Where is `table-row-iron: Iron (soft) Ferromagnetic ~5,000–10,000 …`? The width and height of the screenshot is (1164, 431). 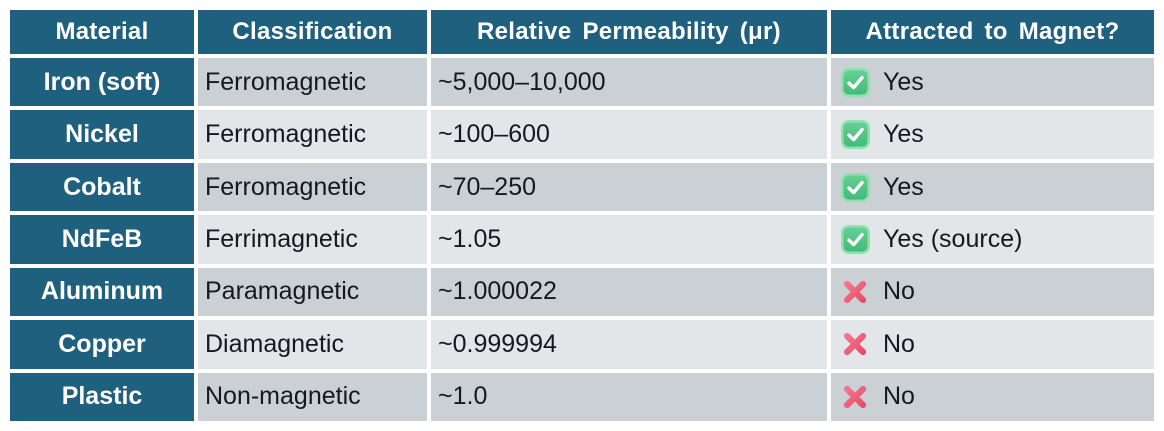 table-row-iron: Iron (soft) Ferromagnetic ~5,000–10,000 … is located at coordinates (582, 82).